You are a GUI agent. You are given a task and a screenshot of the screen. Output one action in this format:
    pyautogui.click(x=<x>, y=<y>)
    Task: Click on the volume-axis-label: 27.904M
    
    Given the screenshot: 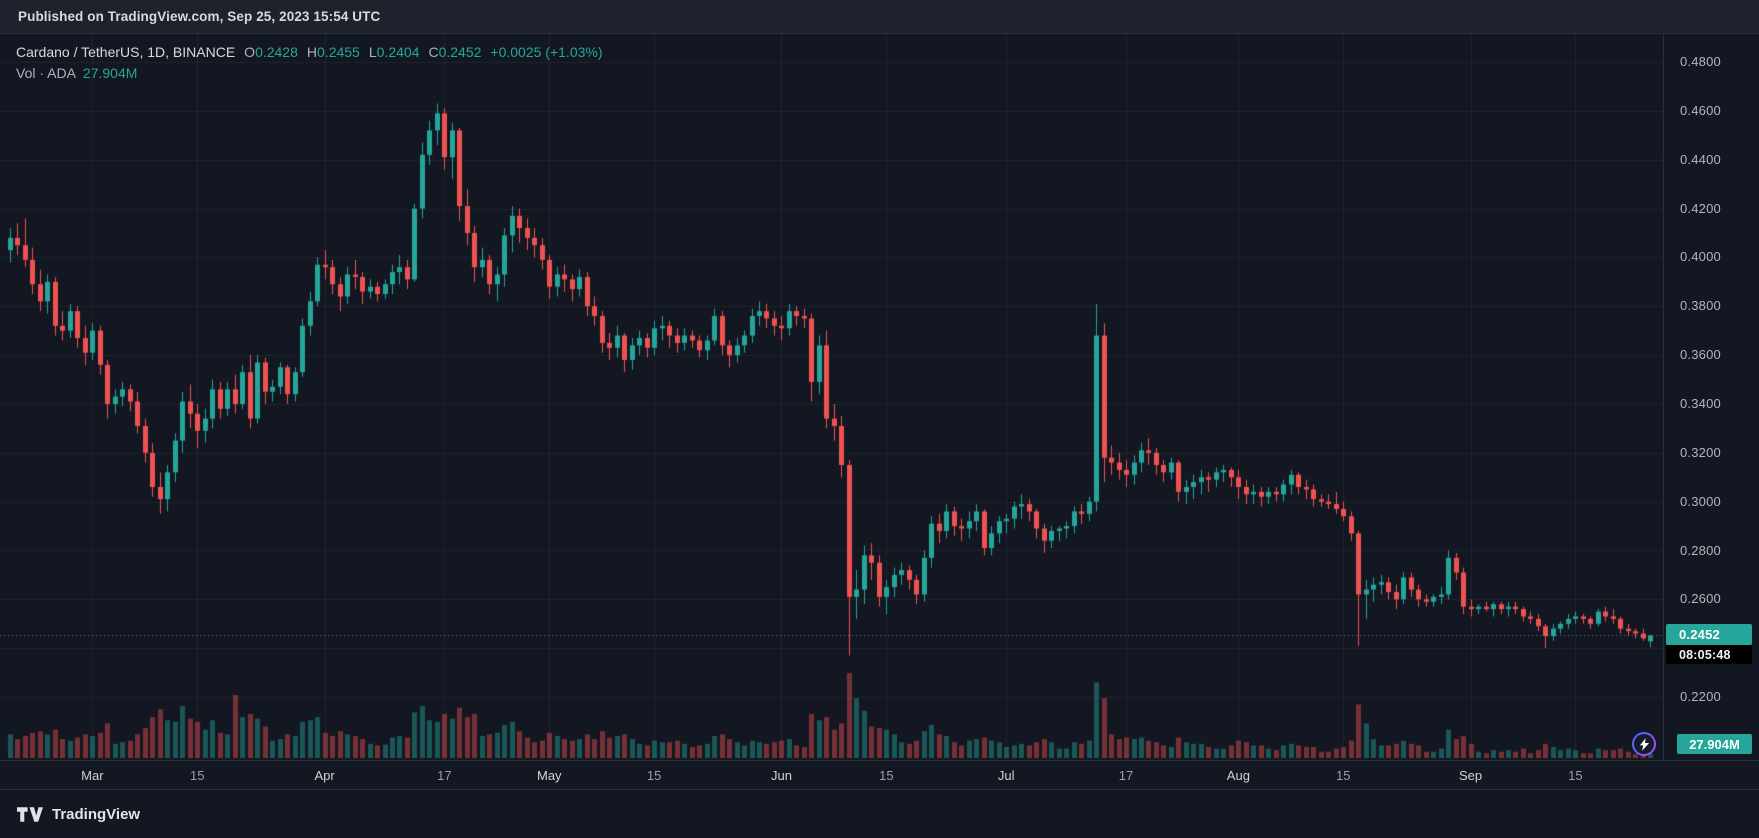 What is the action you would take?
    pyautogui.click(x=1714, y=744)
    